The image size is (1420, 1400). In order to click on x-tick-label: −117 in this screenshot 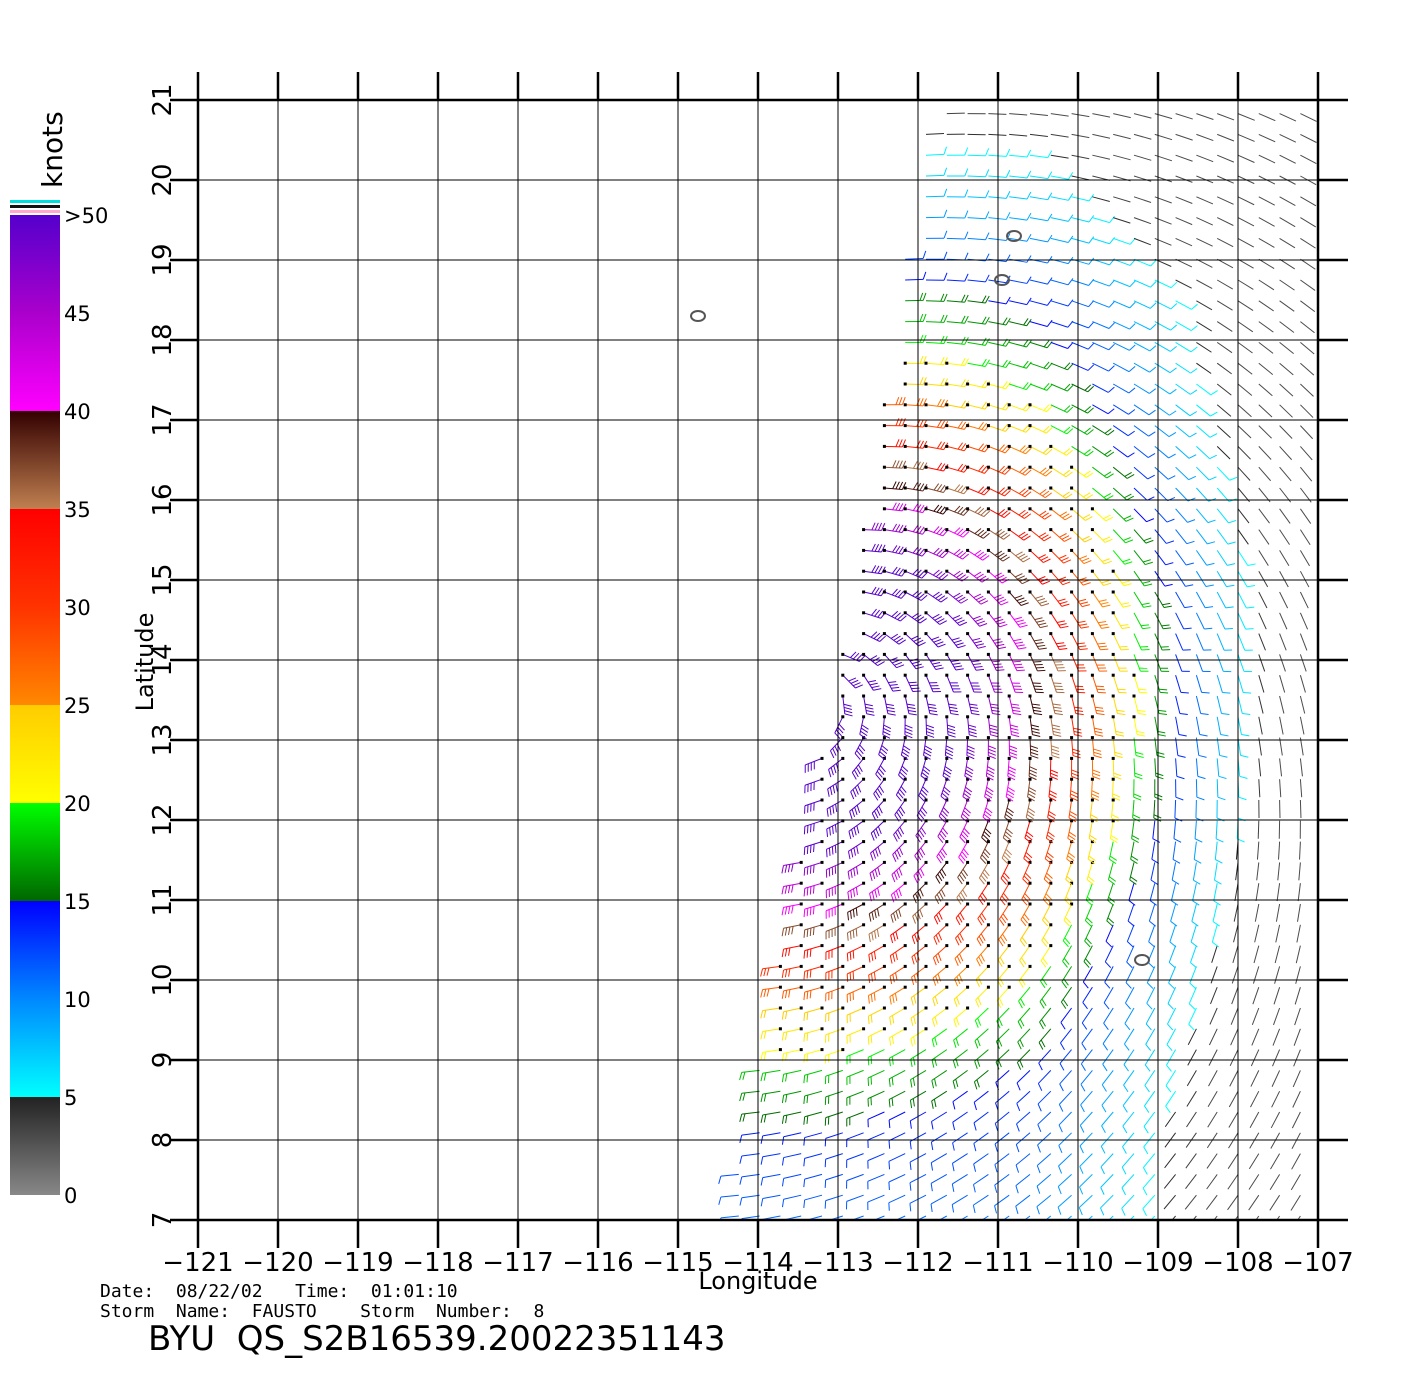, I will do `click(517, 1263)`.